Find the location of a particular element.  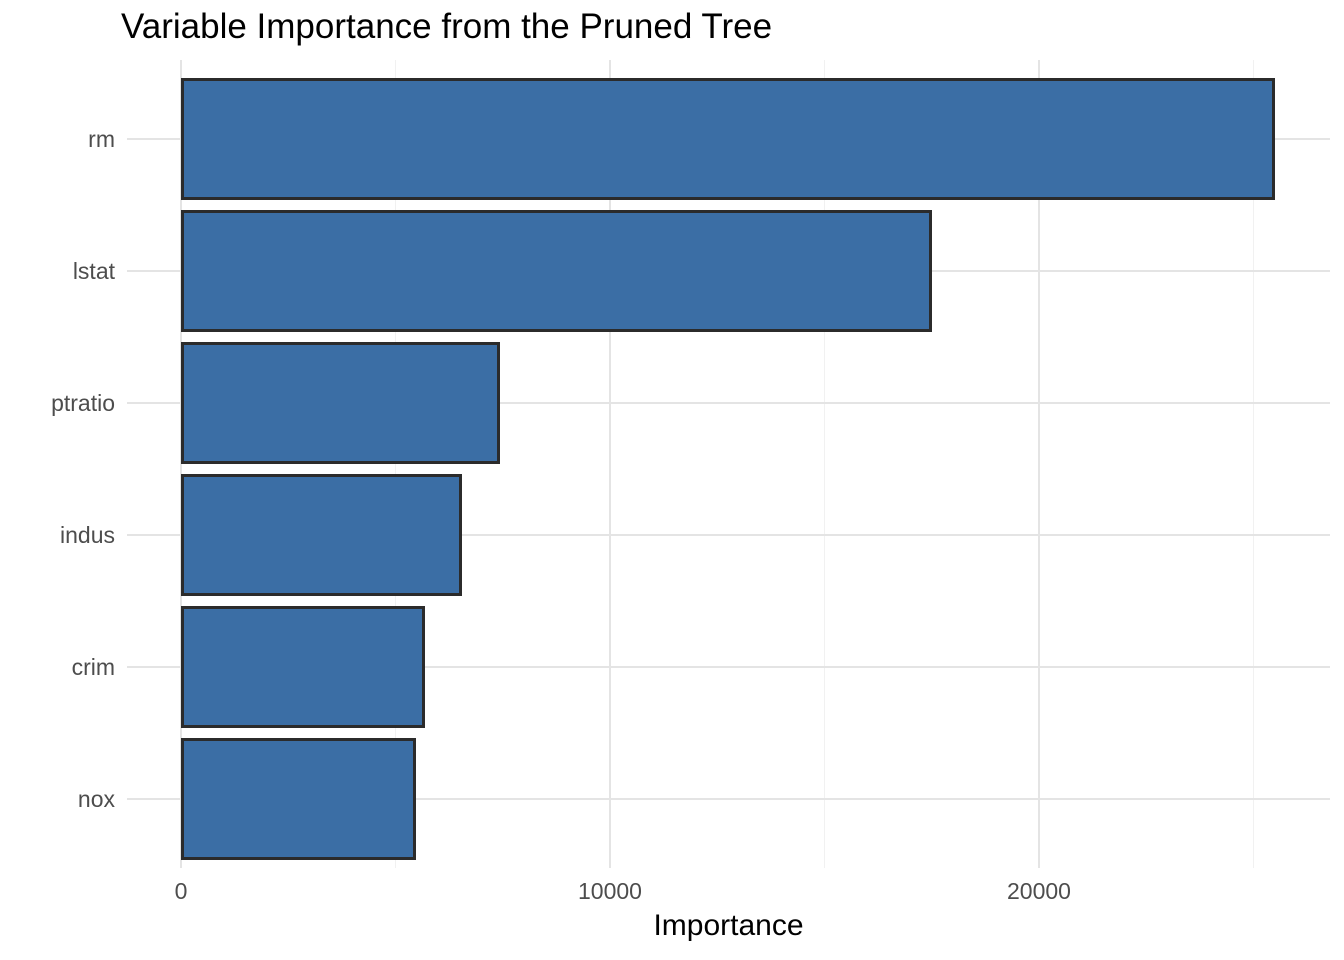

bar-ptratio is located at coordinates (341, 403).